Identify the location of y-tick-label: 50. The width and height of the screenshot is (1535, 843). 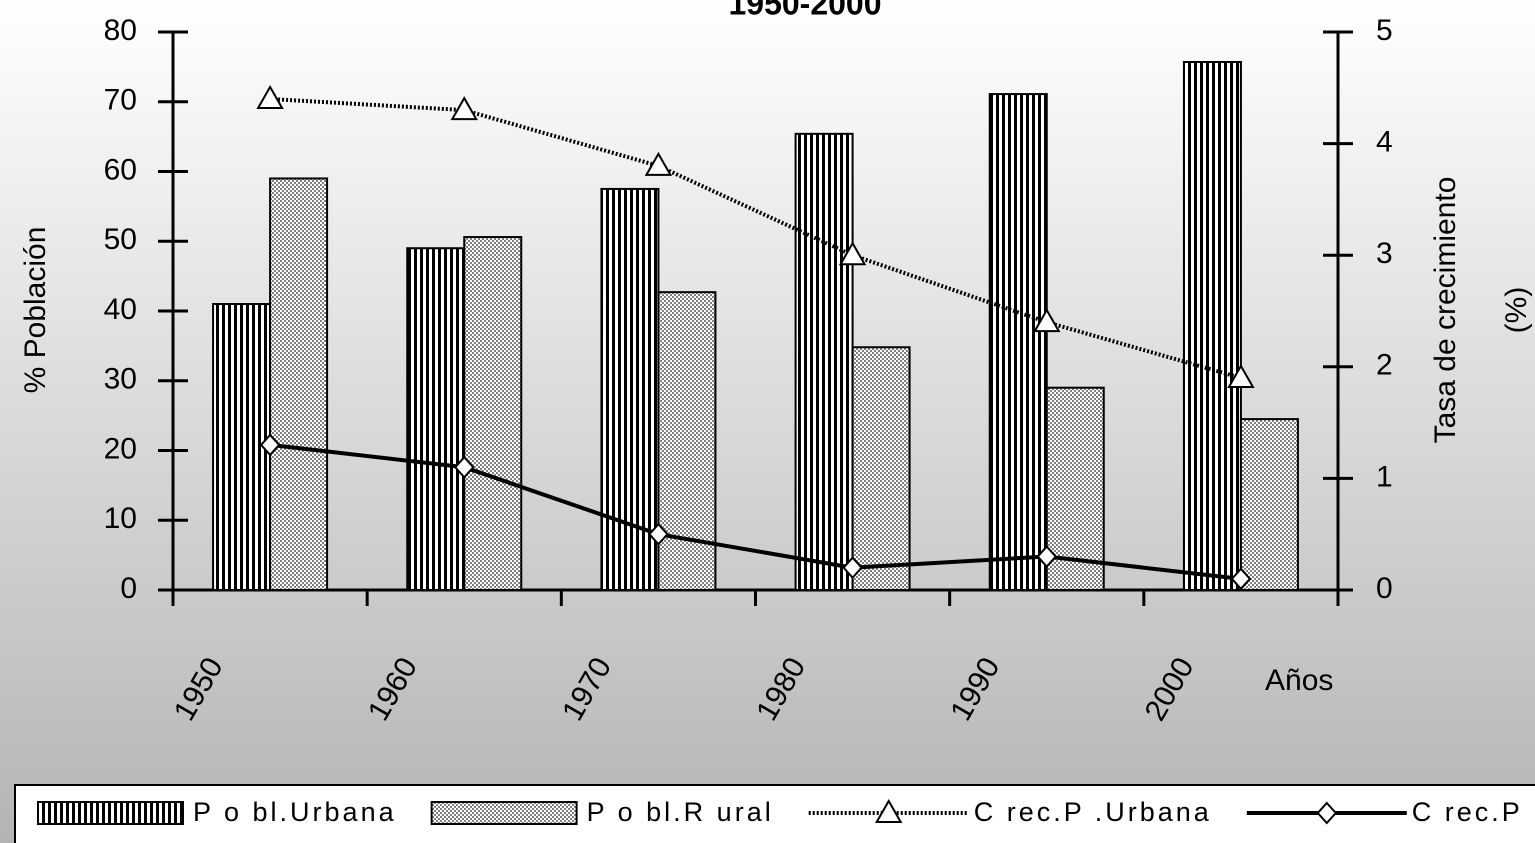
(120, 239).